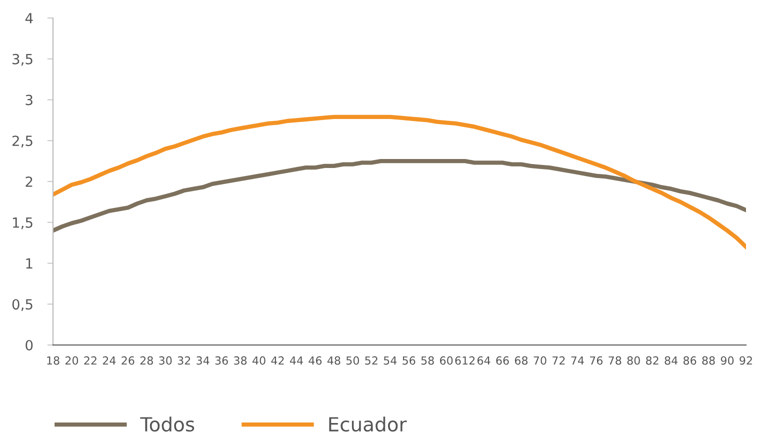  I want to click on y-tick-label: 3,5, so click(22, 60).